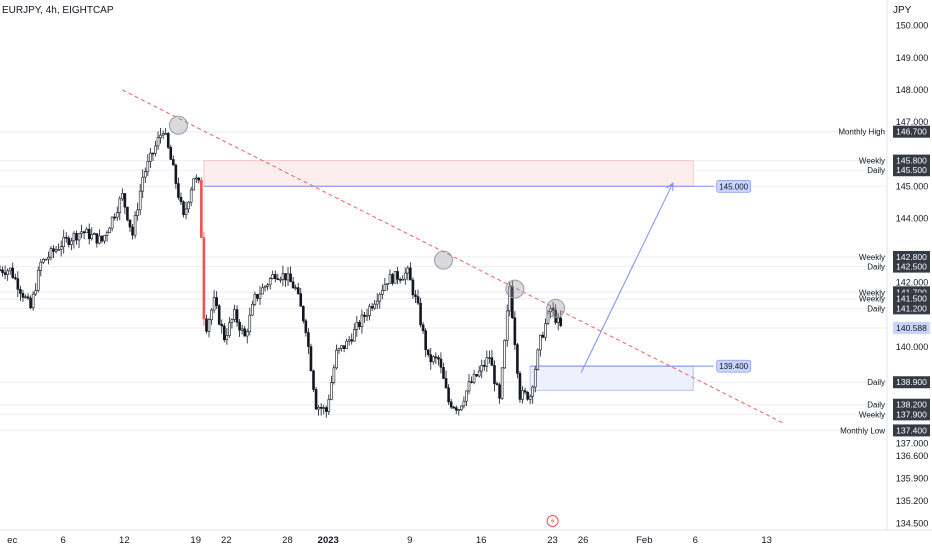 This screenshot has width=932, height=550. Describe the element at coordinates (409, 540) in the screenshot. I see `x-tick-label: 9` at that location.